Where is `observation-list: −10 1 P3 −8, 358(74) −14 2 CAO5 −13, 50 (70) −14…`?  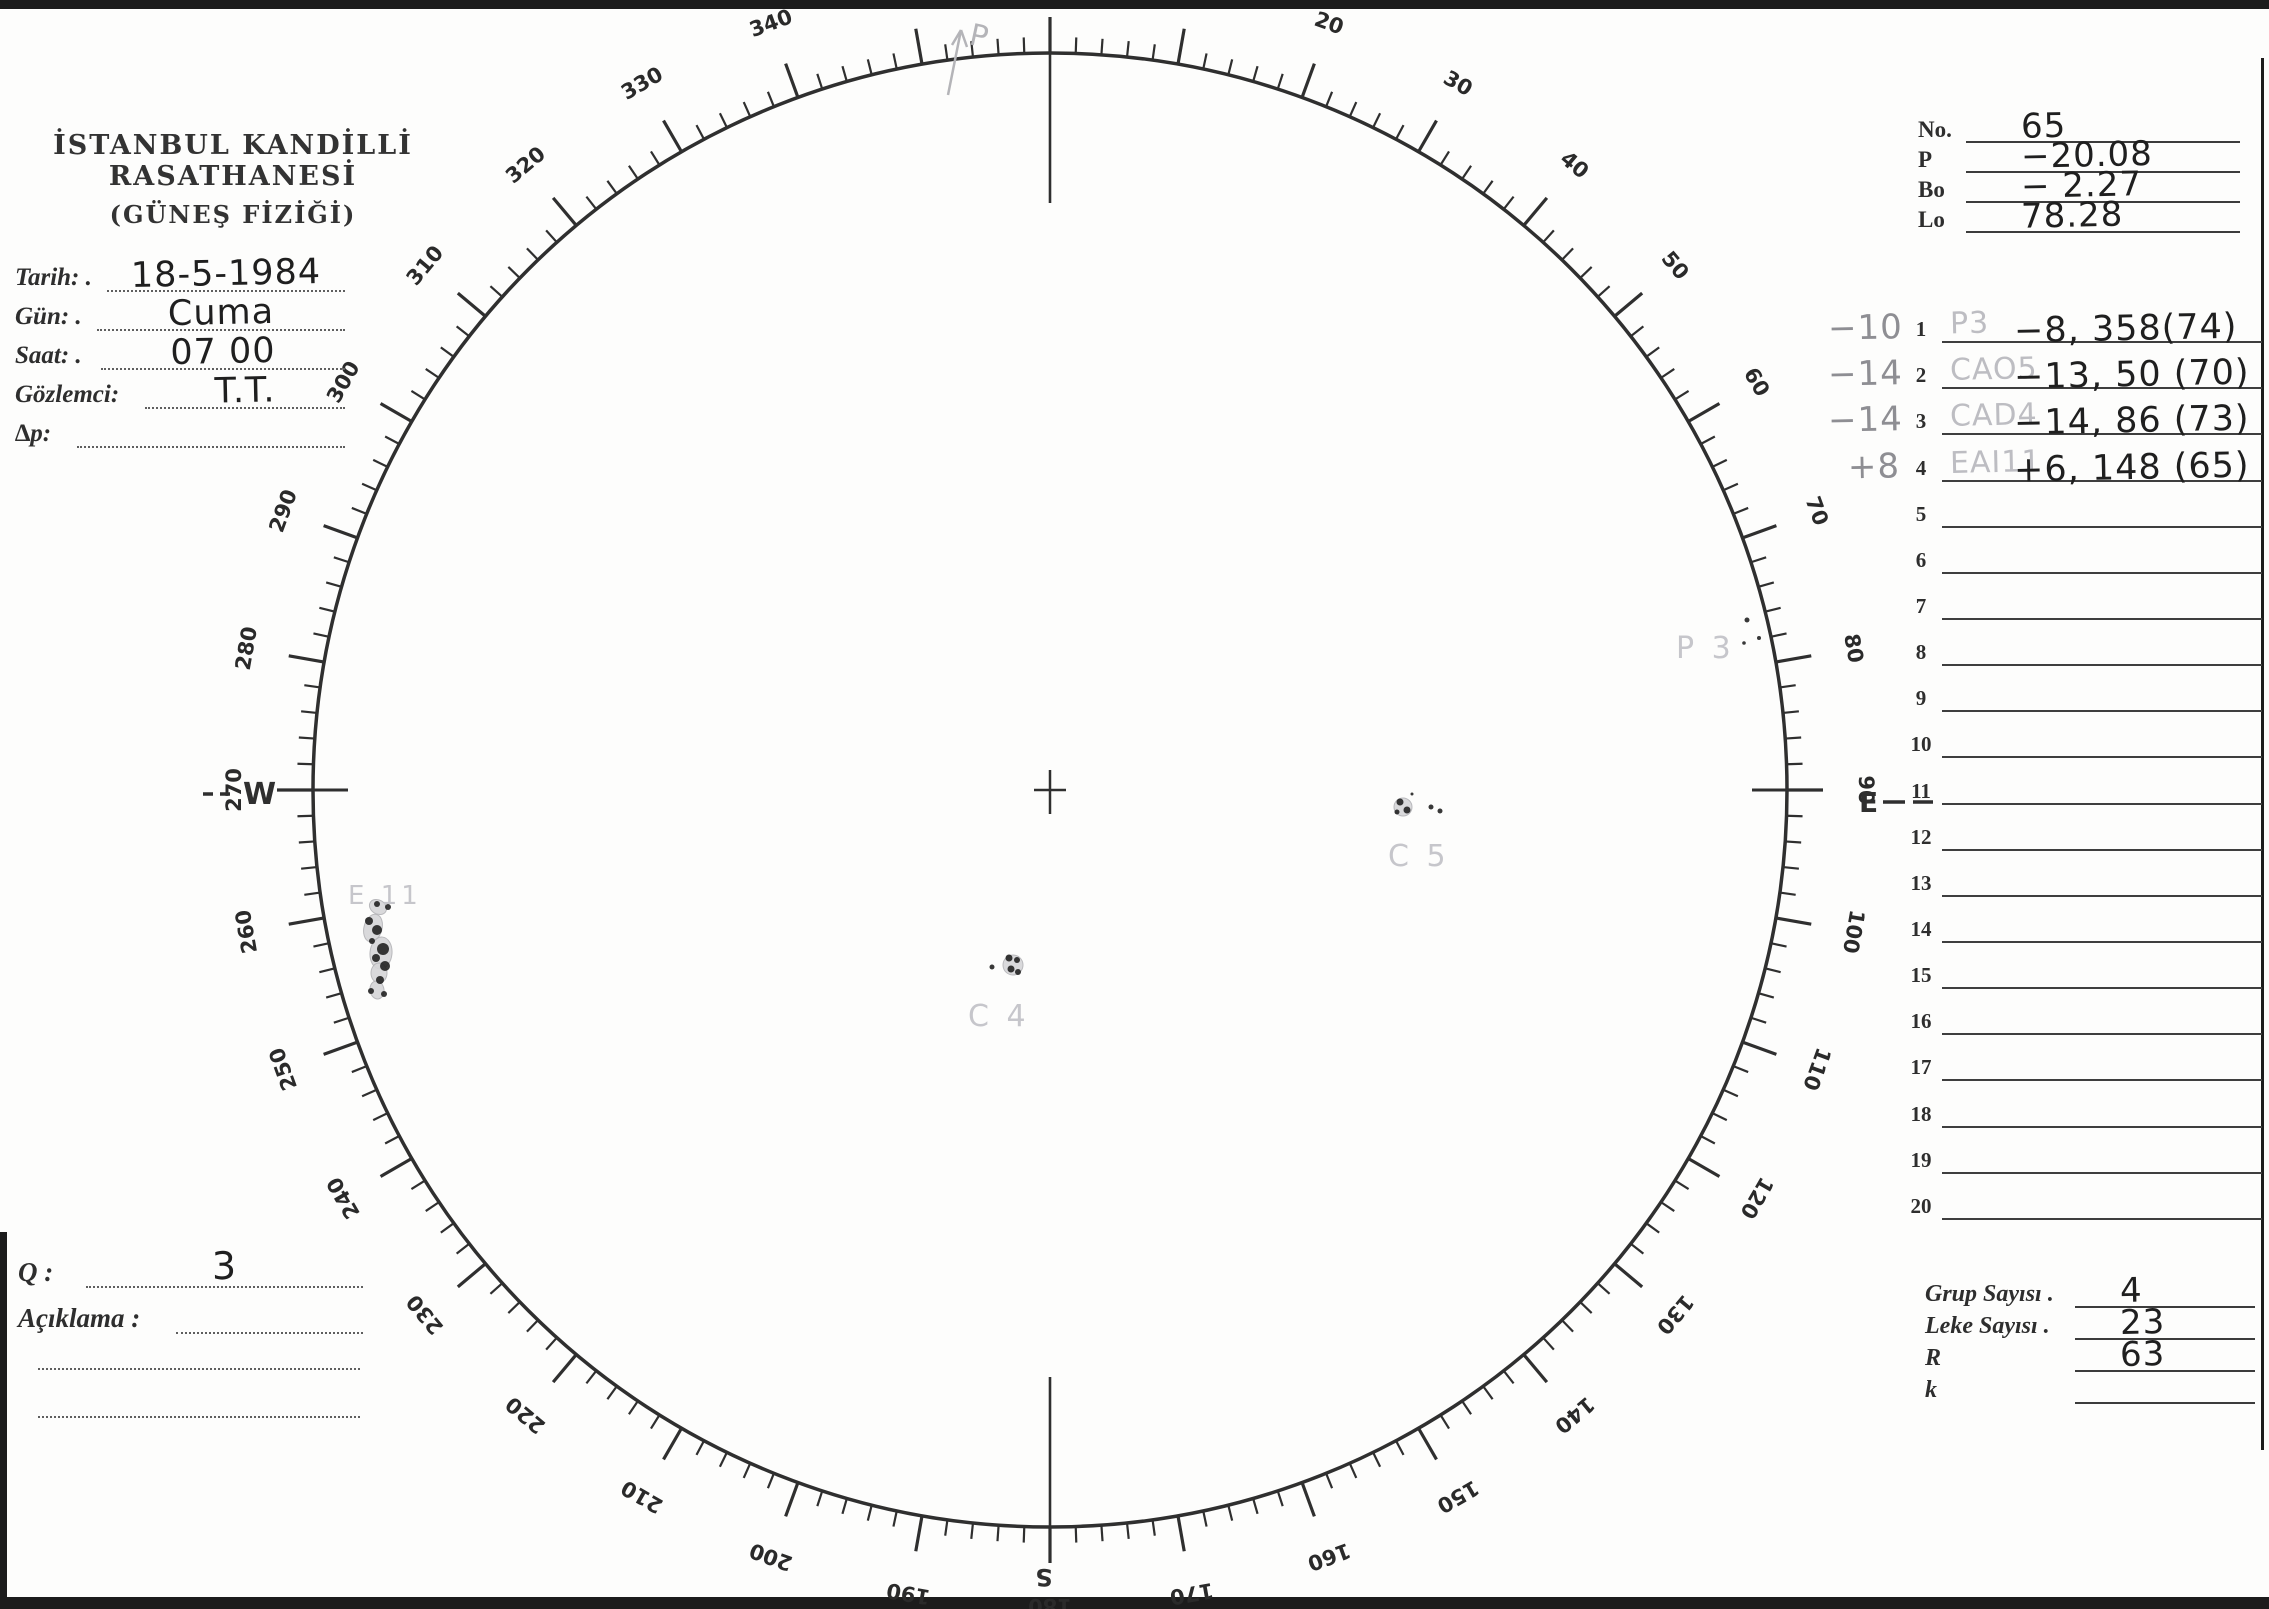
observation-list: −10 1 P3 −8, 358(74) −14 2 CAO5 −13, 50 (70) −14… is located at coordinates (2045, 758).